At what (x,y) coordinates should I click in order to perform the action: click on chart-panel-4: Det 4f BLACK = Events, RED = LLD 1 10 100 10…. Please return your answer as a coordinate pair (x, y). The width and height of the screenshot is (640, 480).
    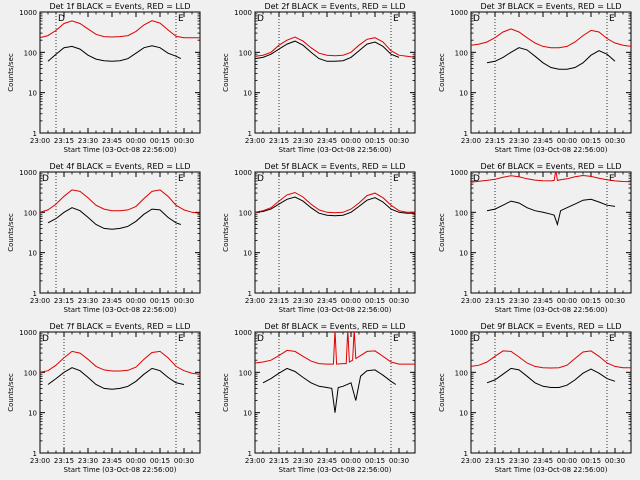
    Looking at the image, I should click on (104, 238).